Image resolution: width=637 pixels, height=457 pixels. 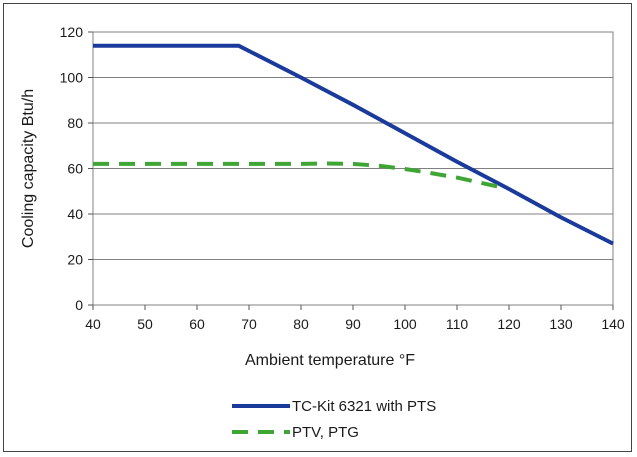 What do you see at coordinates (72, 78) in the screenshot?
I see `y-tick-label-100: 100` at bounding box center [72, 78].